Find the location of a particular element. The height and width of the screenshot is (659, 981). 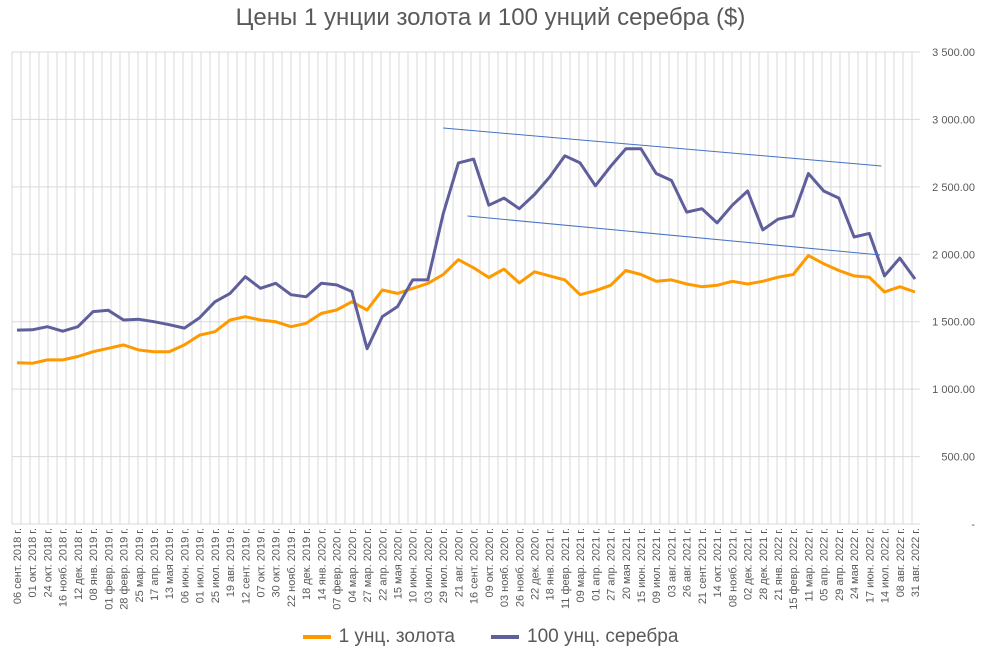

x-tick-label: 25 июл. 2019 г. is located at coordinates (216, 565).